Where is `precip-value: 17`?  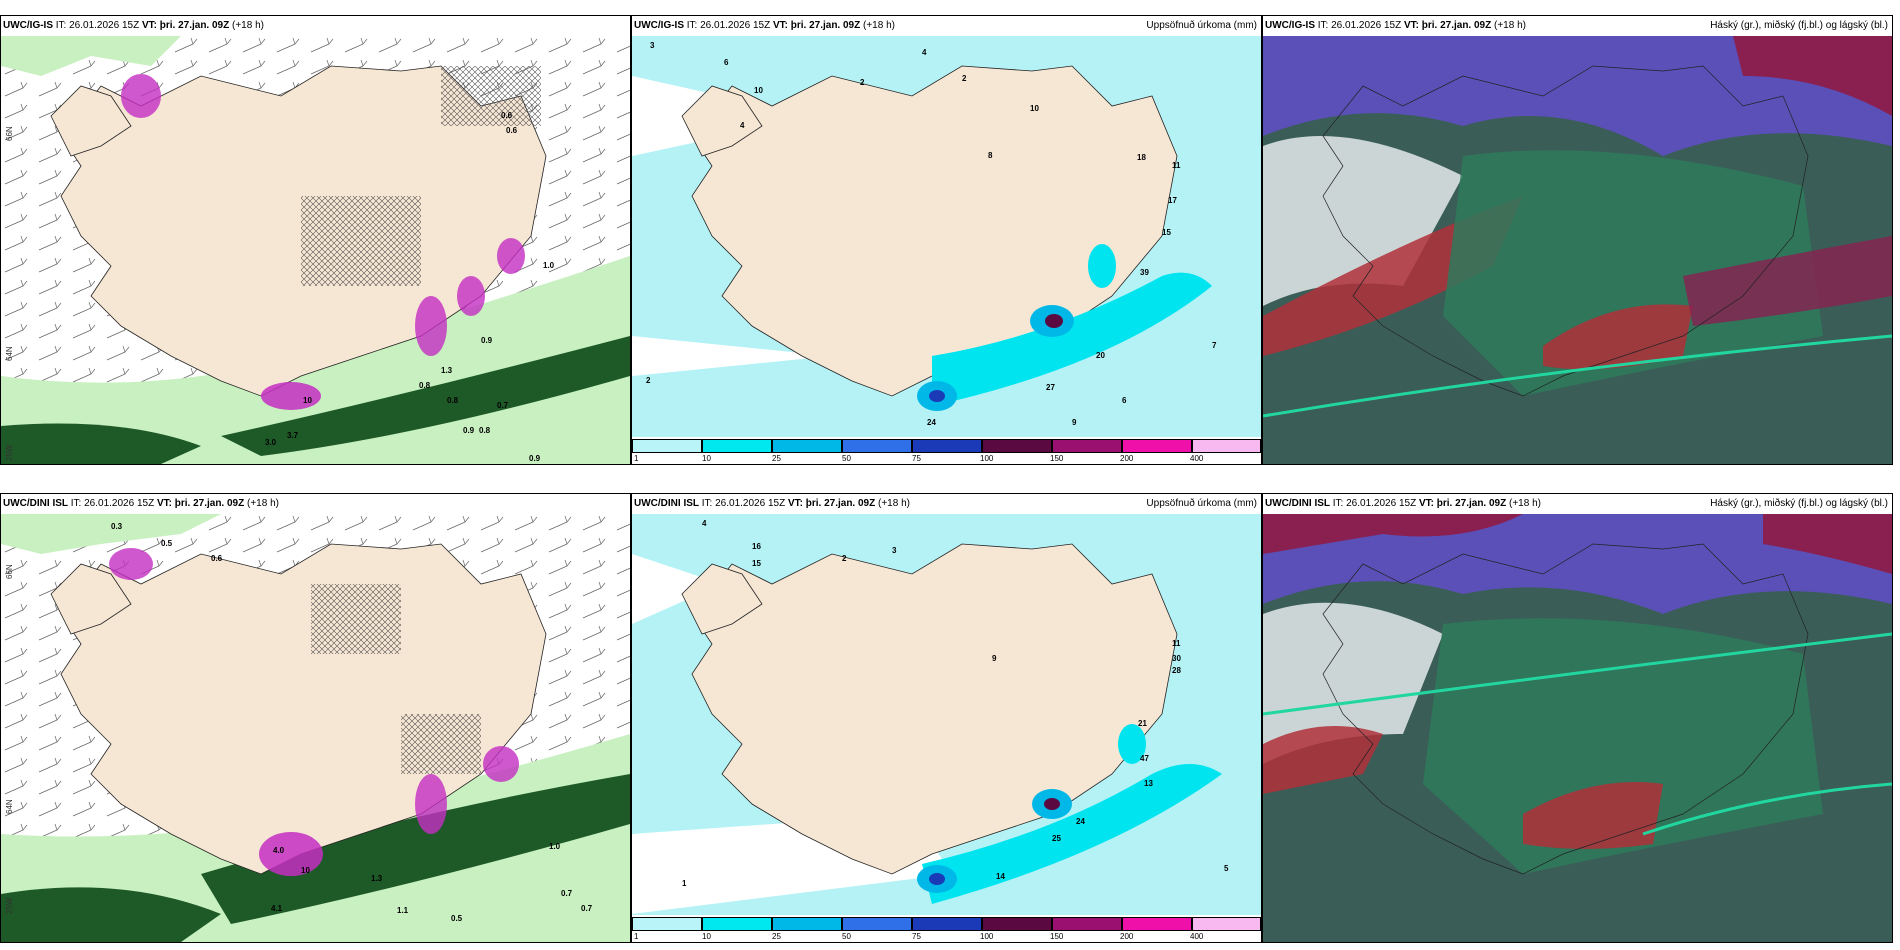
precip-value: 17 is located at coordinates (1172, 200).